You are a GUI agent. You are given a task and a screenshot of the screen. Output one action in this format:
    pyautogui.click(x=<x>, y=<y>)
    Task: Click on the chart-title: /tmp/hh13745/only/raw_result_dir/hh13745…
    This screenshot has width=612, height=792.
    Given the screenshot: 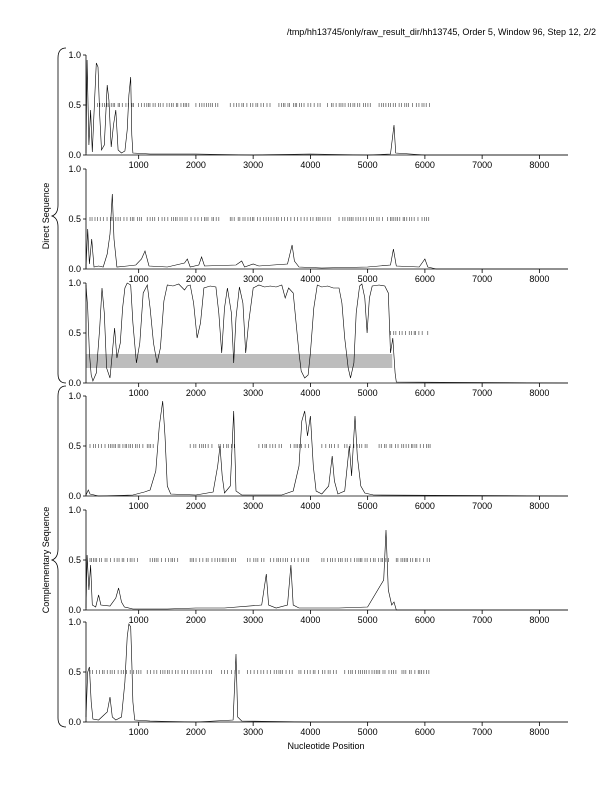 What is the action you would take?
    pyautogui.click(x=441, y=32)
    